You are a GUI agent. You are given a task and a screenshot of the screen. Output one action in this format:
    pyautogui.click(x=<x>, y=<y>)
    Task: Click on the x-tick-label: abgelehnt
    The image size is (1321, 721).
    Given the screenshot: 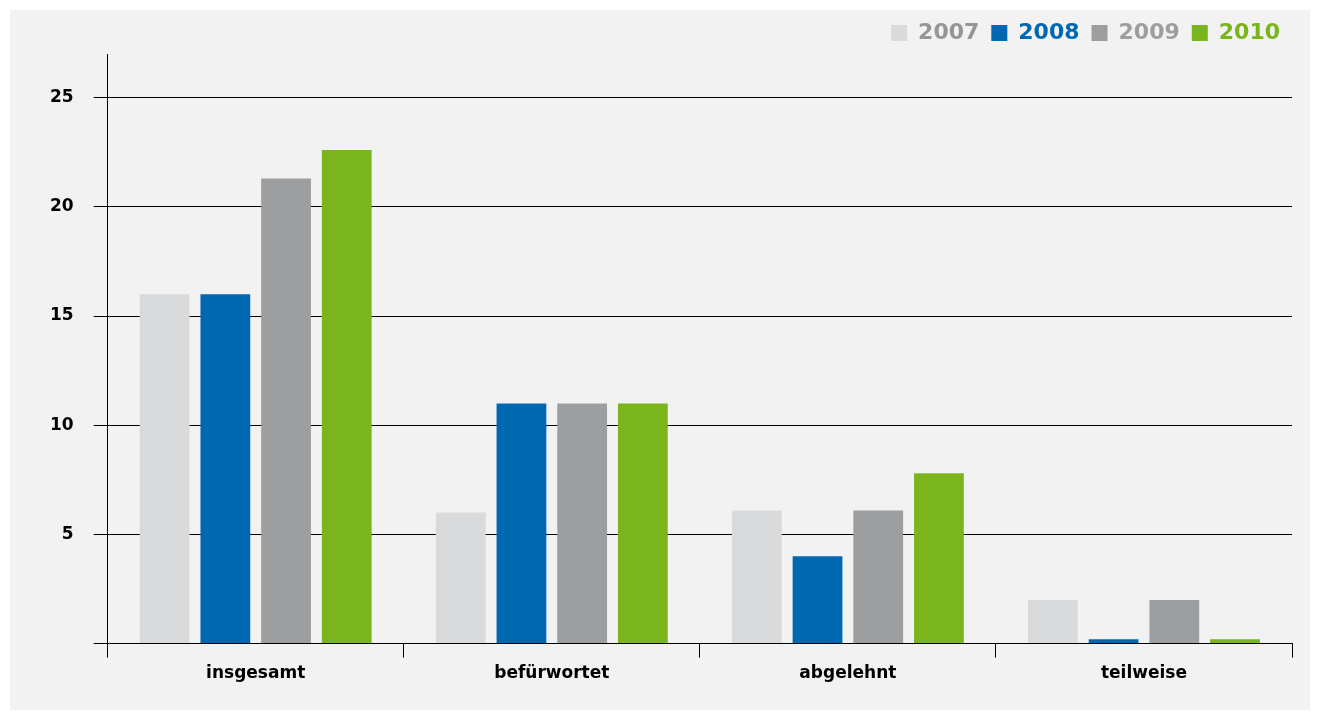 What is the action you would take?
    pyautogui.click(x=848, y=672)
    